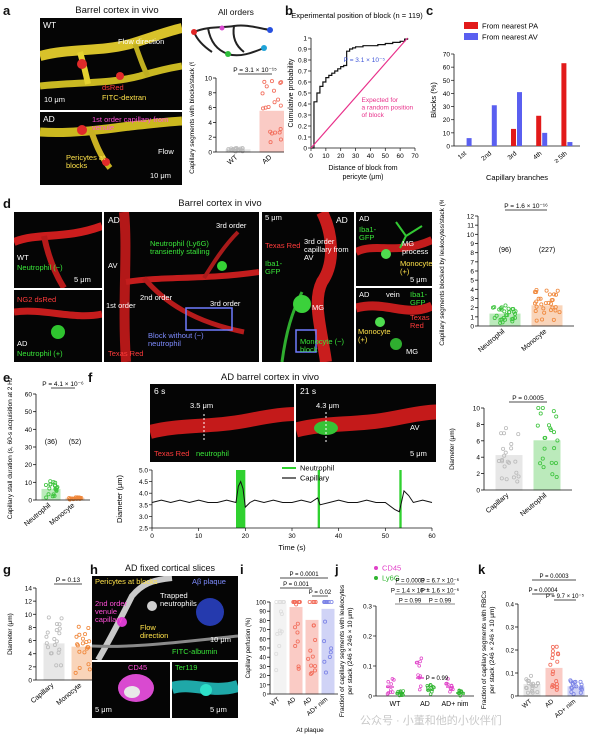 This screenshot has width=590, height=736. Describe the element at coordinates (7, 203) in the screenshot. I see `panel-label-d: d` at that location.